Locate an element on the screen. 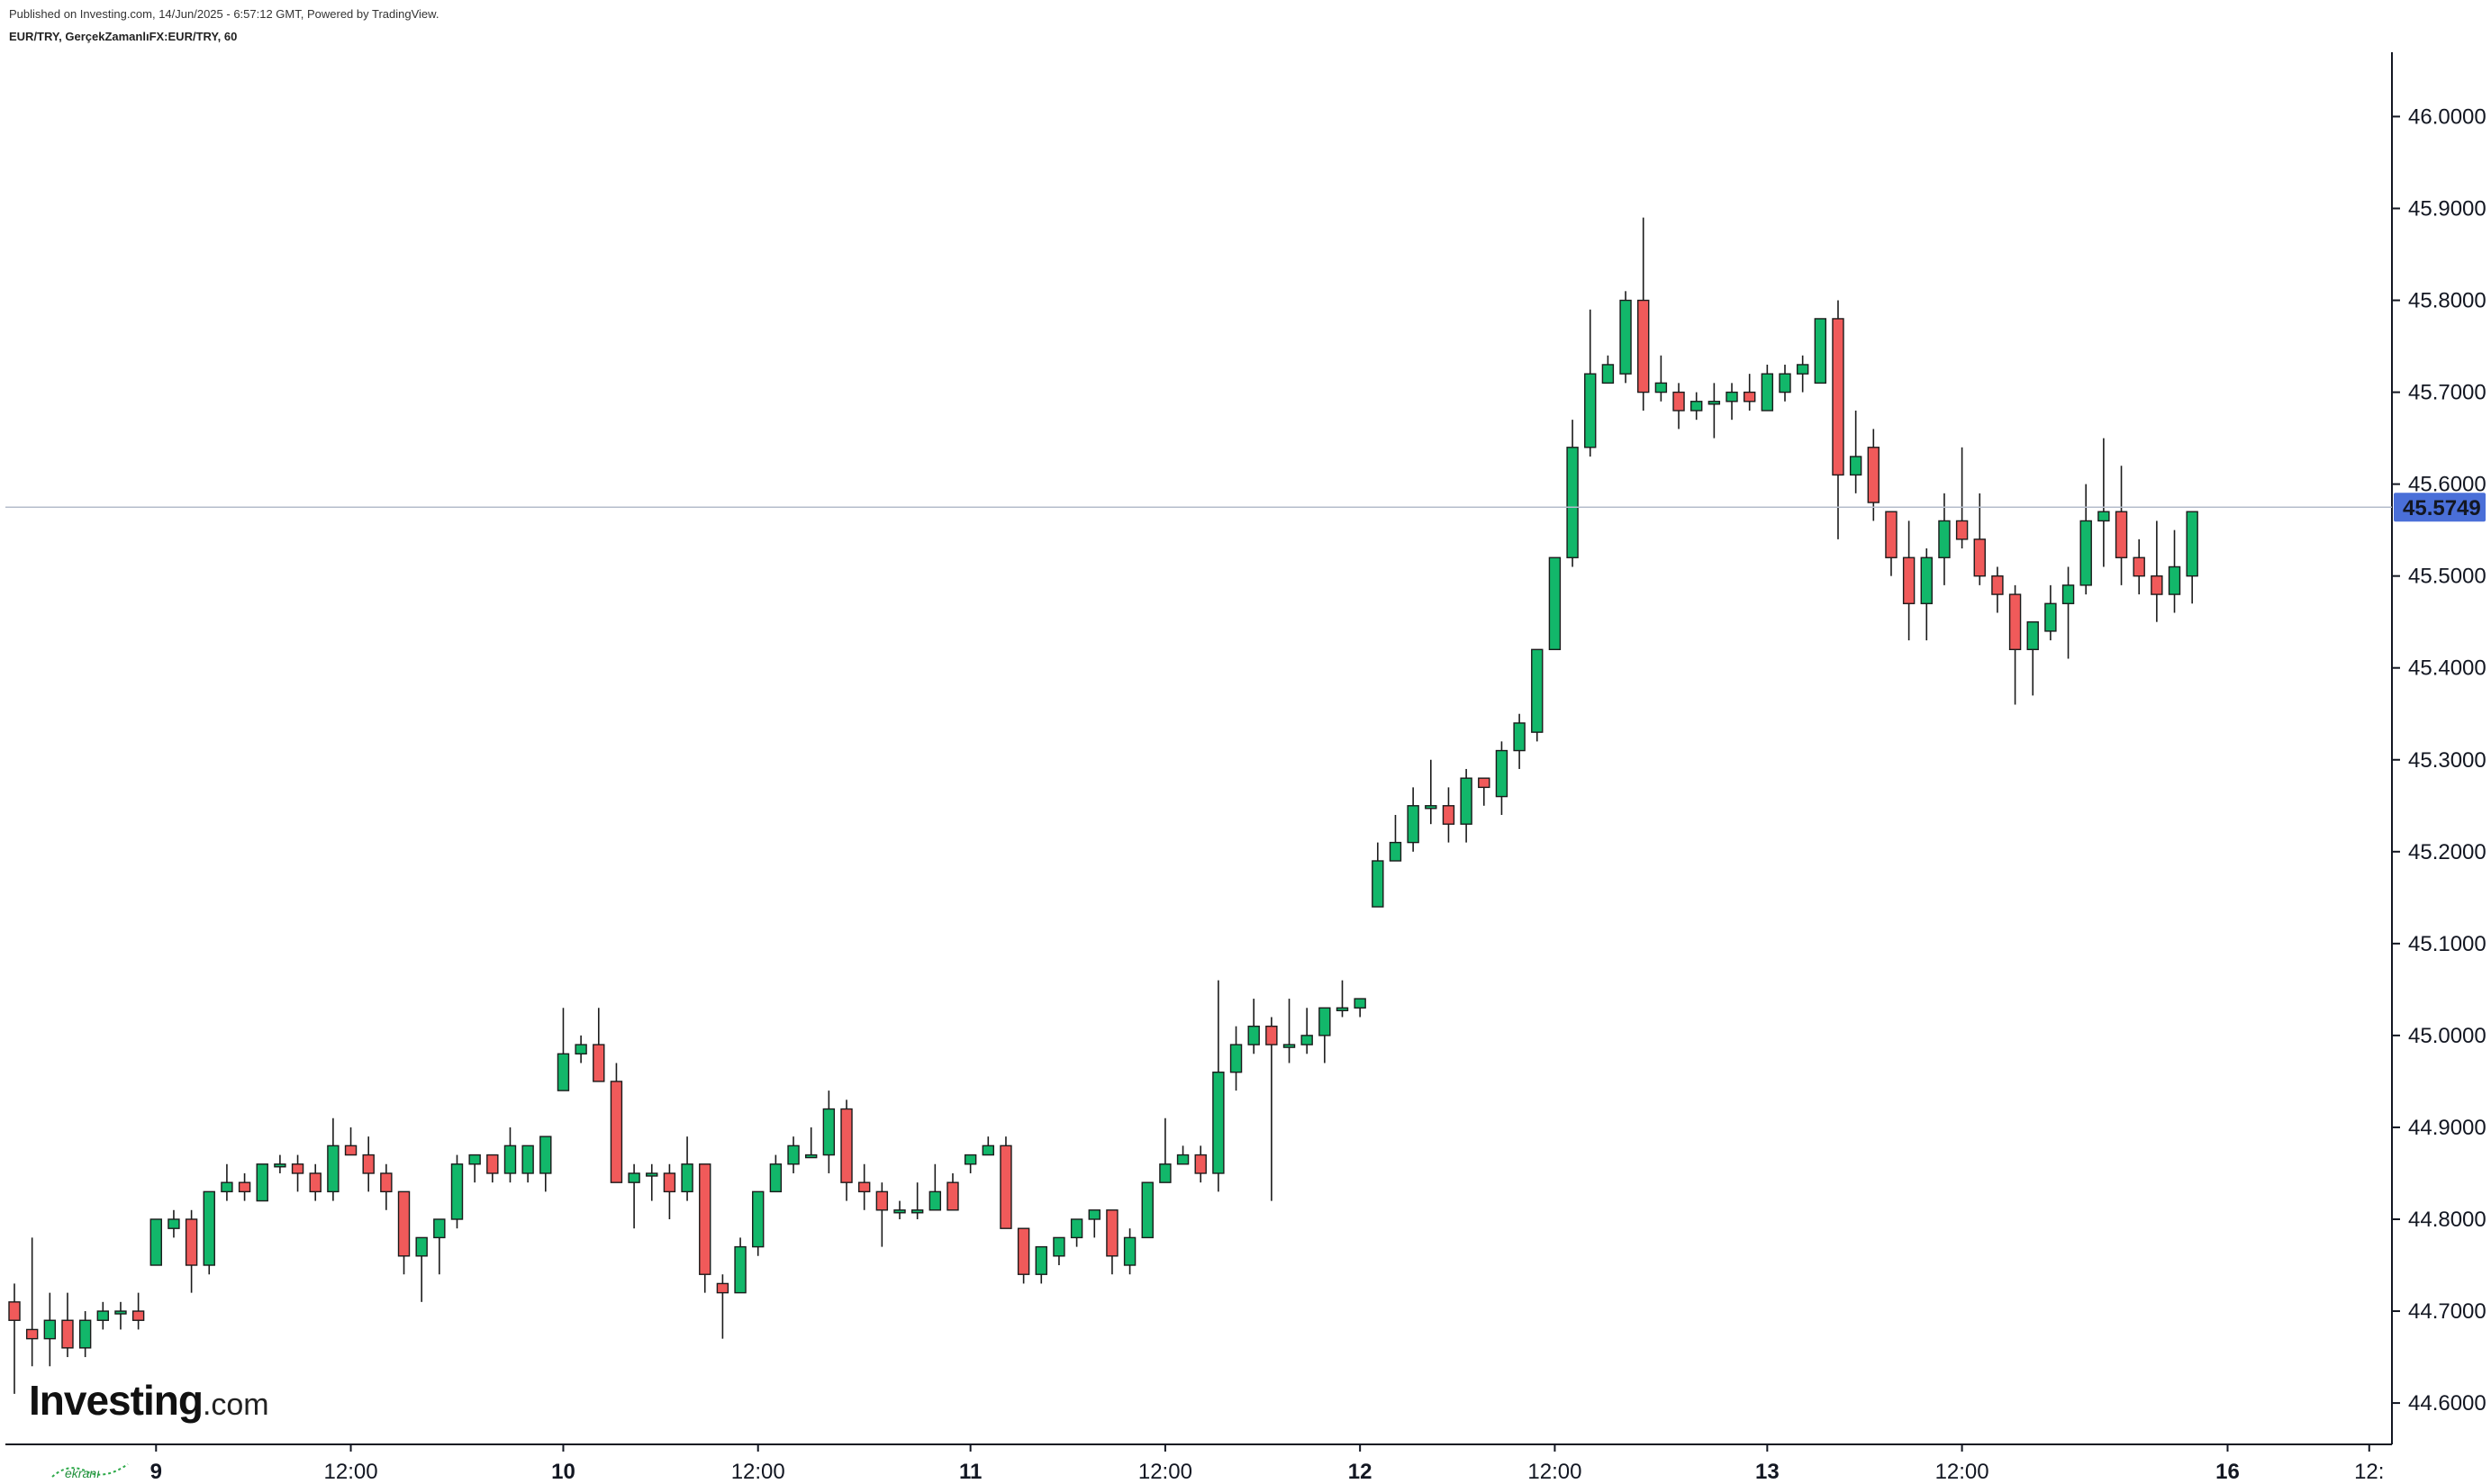 The image size is (2491, 1484). last-price-badge is located at coordinates (2440, 507).